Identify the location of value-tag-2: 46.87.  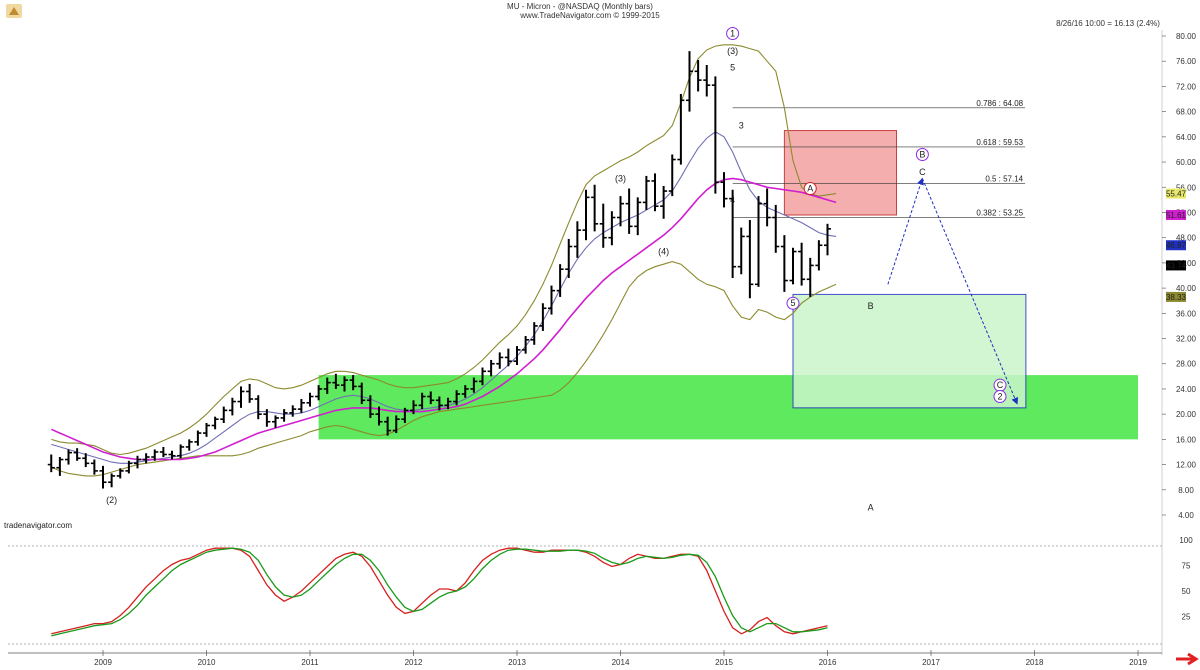
(1176, 245).